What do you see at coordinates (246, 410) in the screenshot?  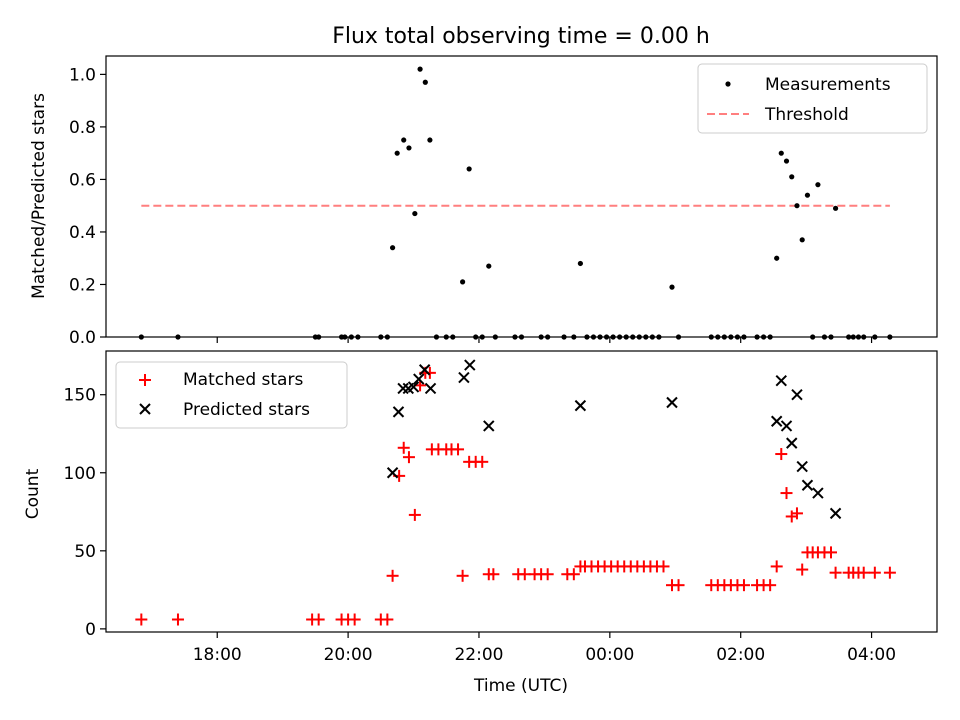 I see `legend-predicted-label: Predicted stars` at bounding box center [246, 410].